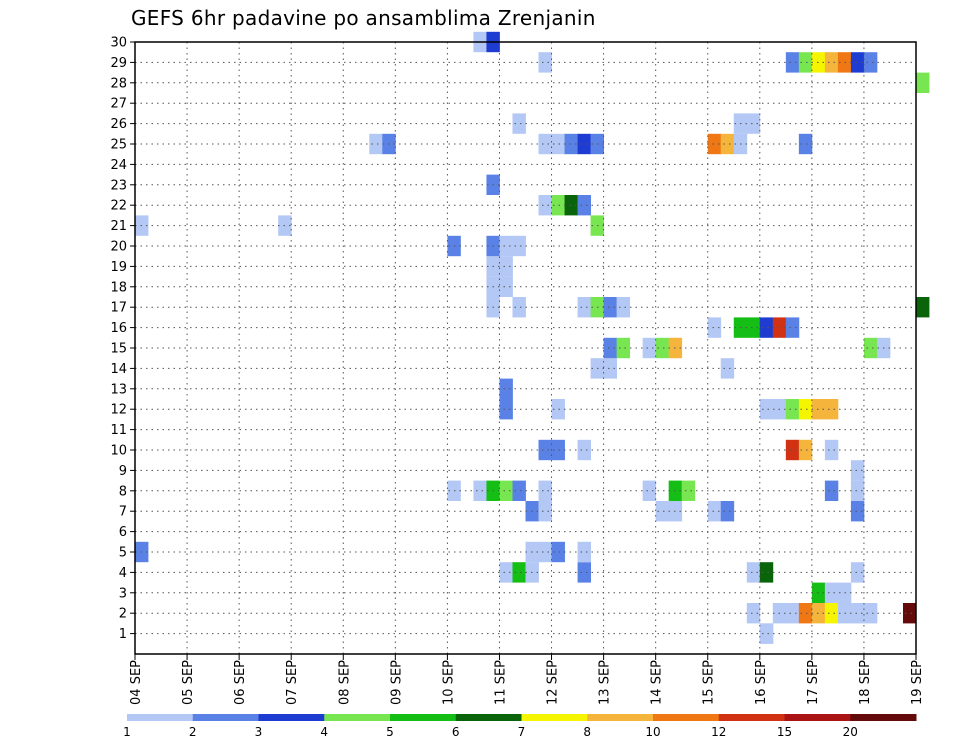  I want to click on x-tick-label: 13 SEP, so click(605, 682).